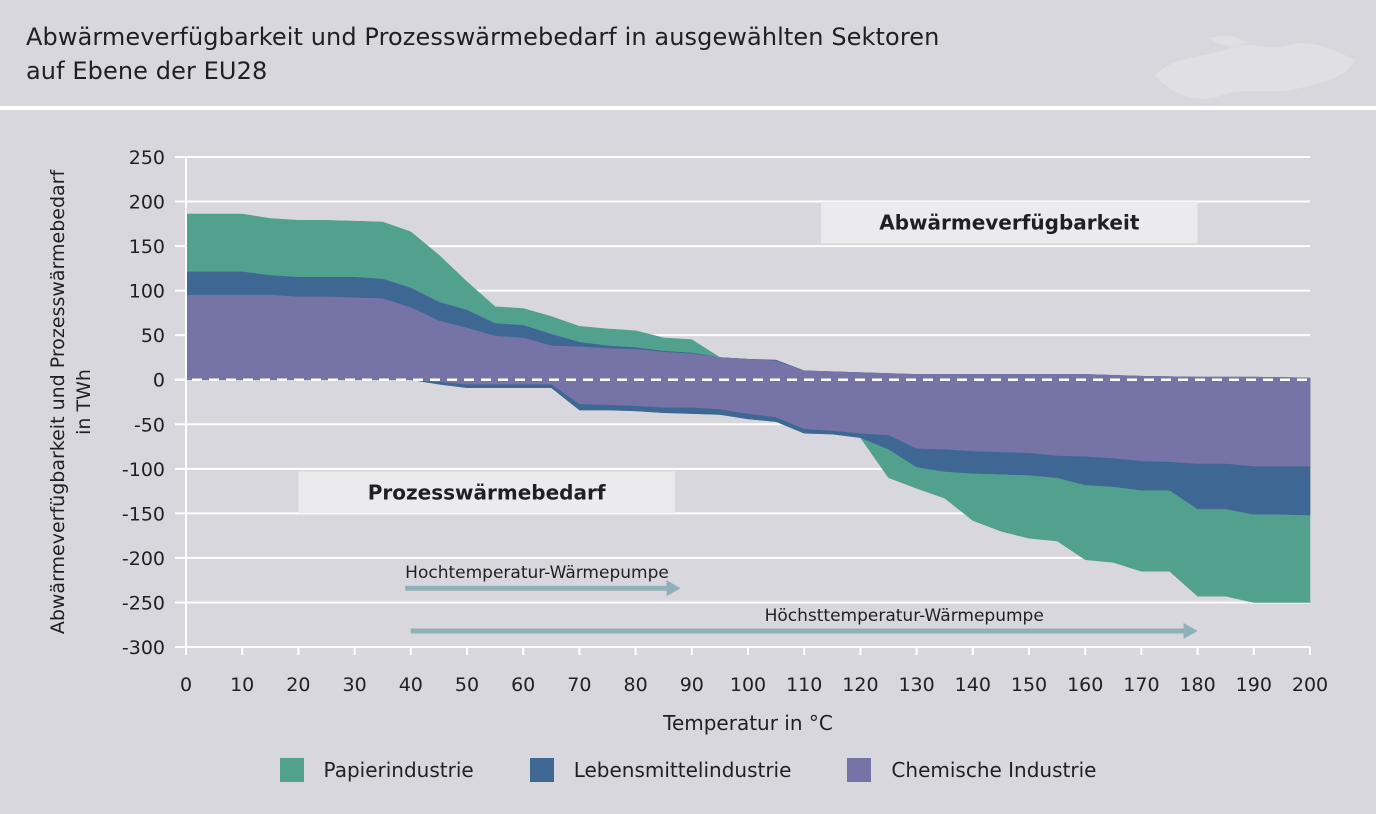  What do you see at coordinates (537, 573) in the screenshot?
I see `arrow-label: Hochtemperatur-Wärmepumpe` at bounding box center [537, 573].